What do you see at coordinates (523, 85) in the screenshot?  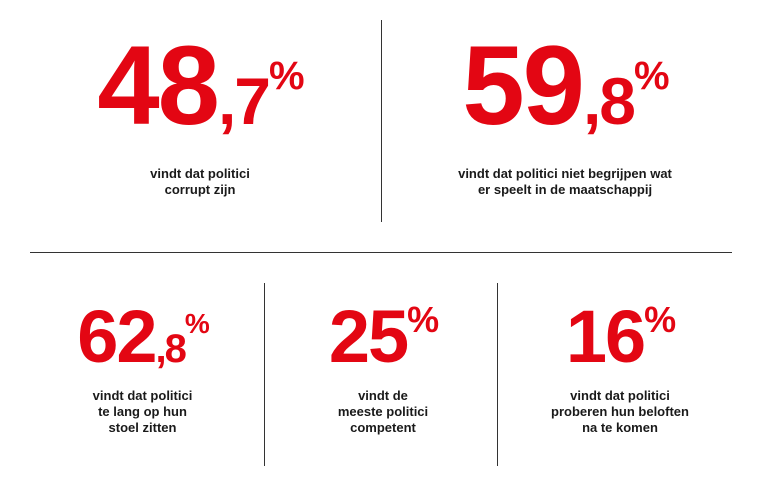 I see `stat-integer: 59` at bounding box center [523, 85].